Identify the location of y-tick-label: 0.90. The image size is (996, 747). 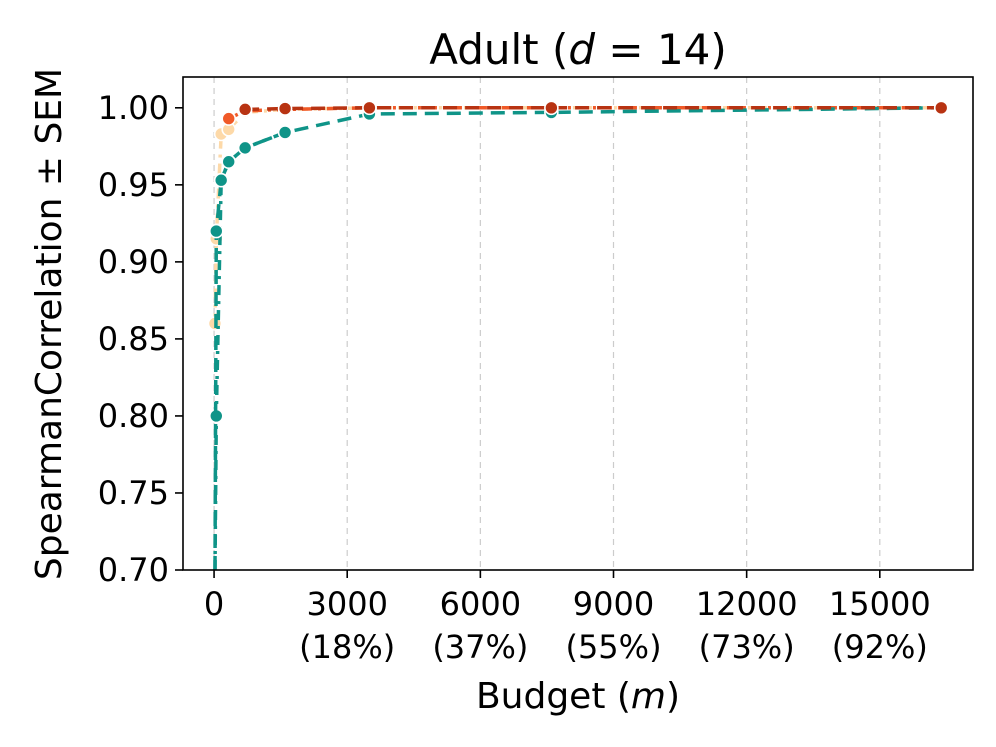
(133, 262).